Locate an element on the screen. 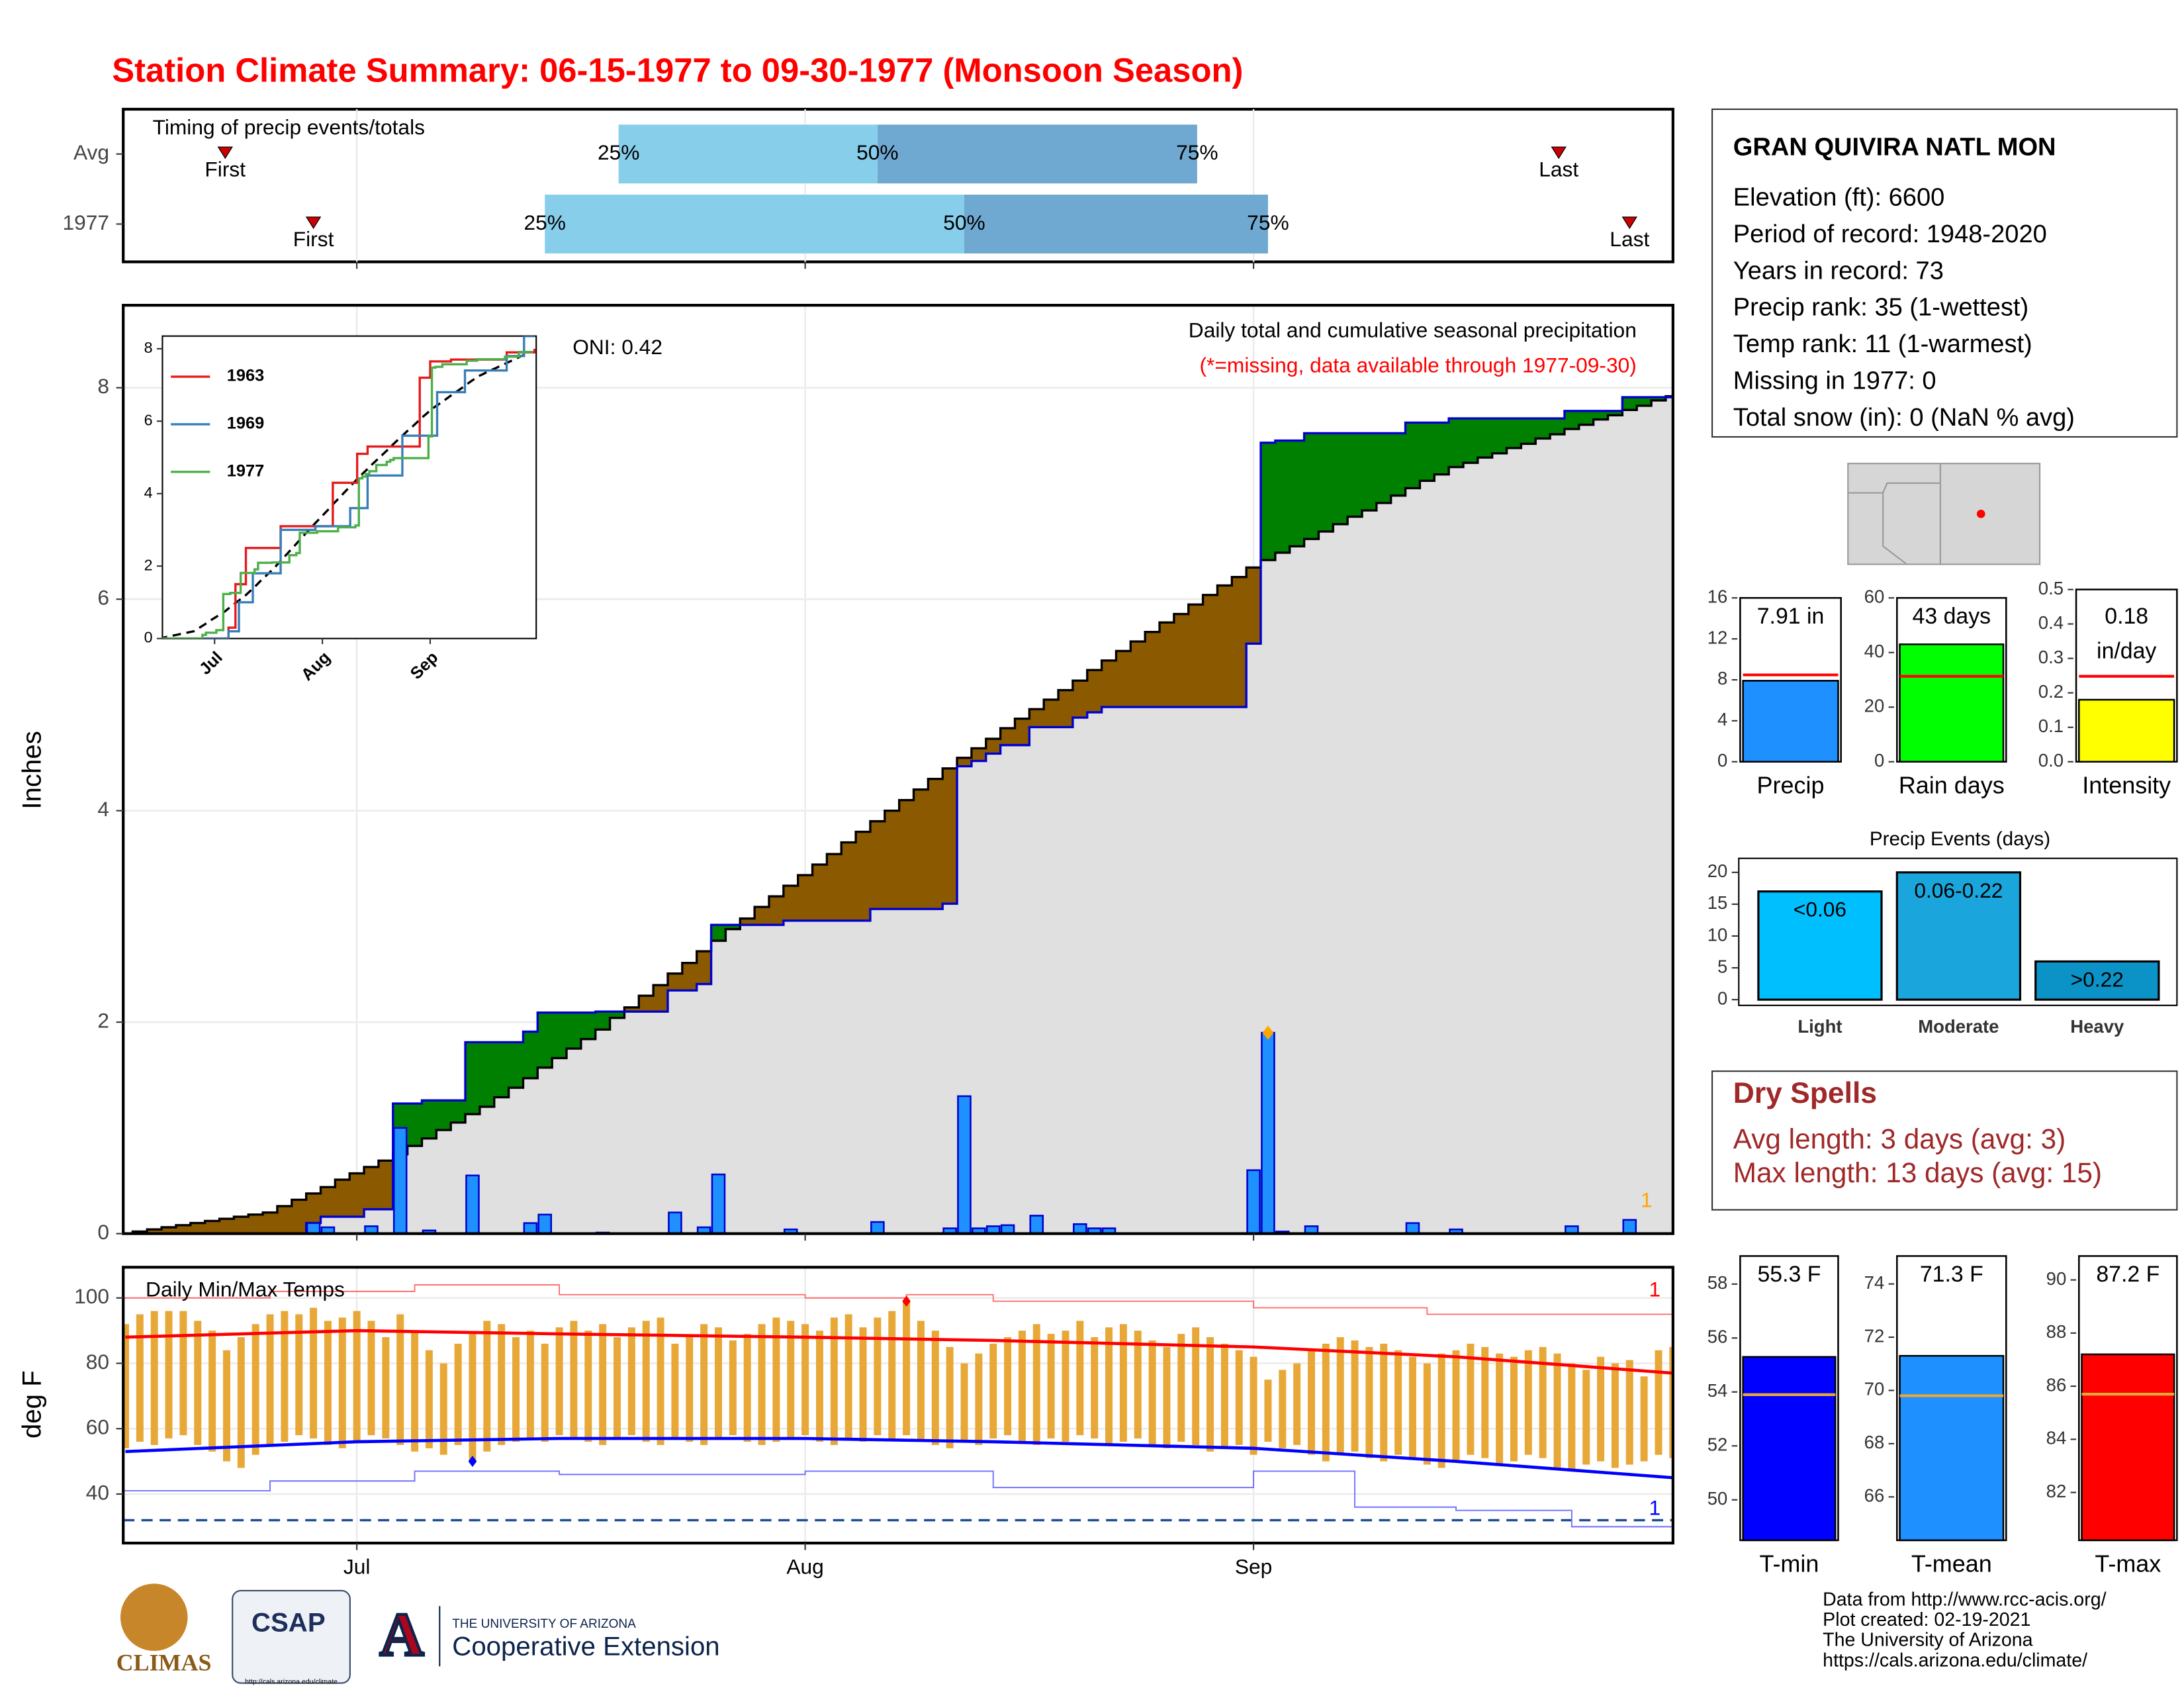 Image resolution: width=2184 pixels, height=1688 pixels. quantile-label: 50% is located at coordinates (964, 222).